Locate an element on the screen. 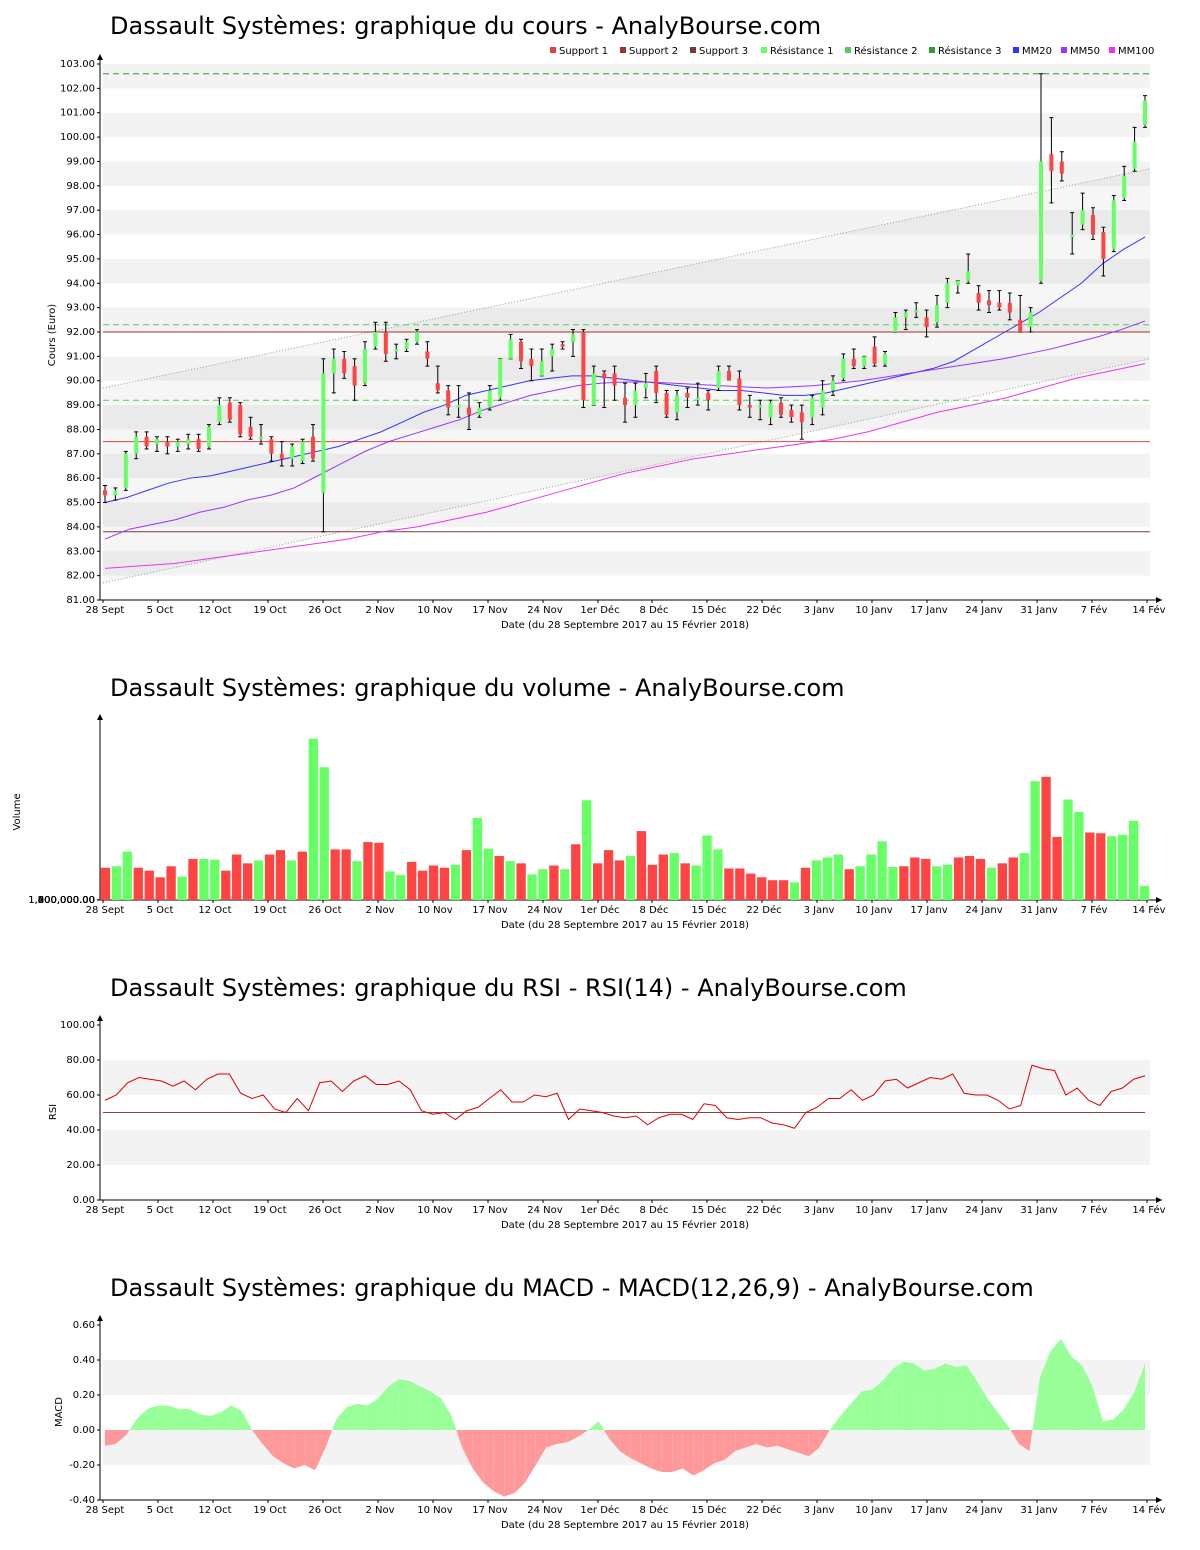 This screenshot has width=1200, height=1550. price-x-tick-label: 10 Janv is located at coordinates (873, 610).